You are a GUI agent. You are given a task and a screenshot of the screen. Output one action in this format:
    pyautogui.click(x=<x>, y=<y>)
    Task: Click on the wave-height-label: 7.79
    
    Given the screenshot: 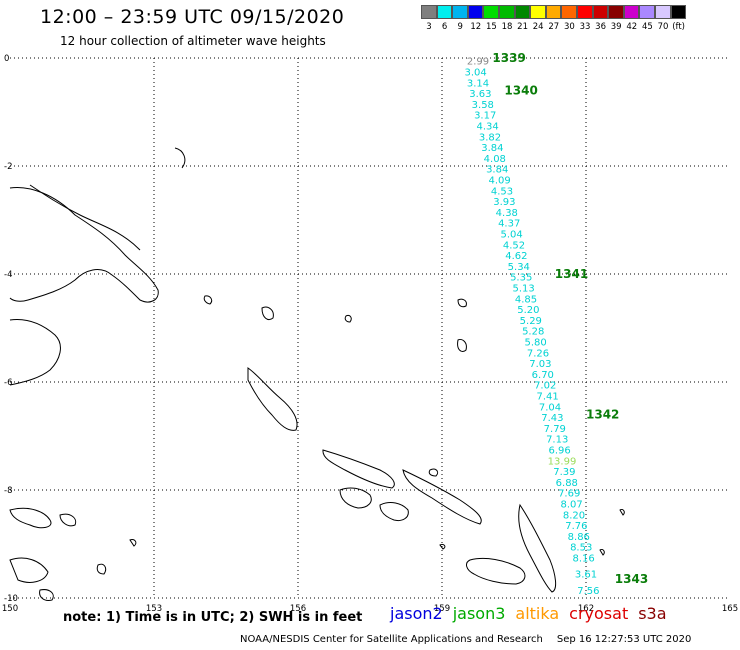 What is the action you would take?
    pyautogui.click(x=555, y=429)
    